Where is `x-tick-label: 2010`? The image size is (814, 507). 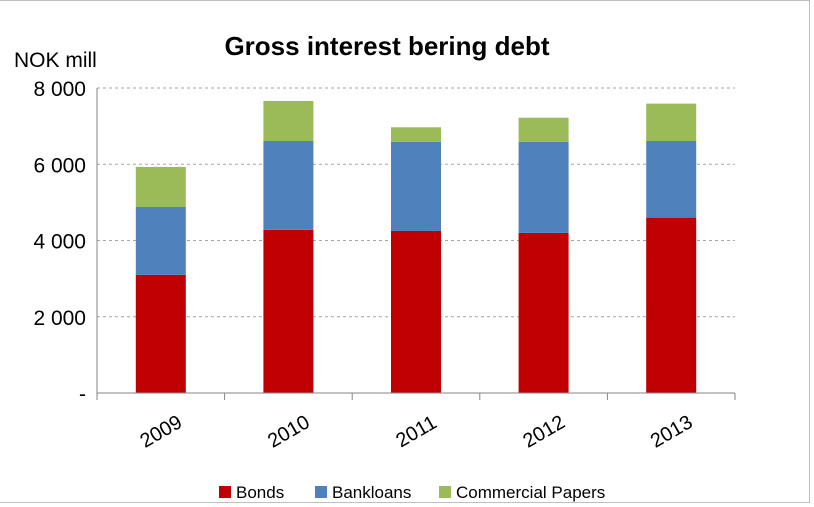
x-tick-label: 2010 is located at coordinates (289, 431).